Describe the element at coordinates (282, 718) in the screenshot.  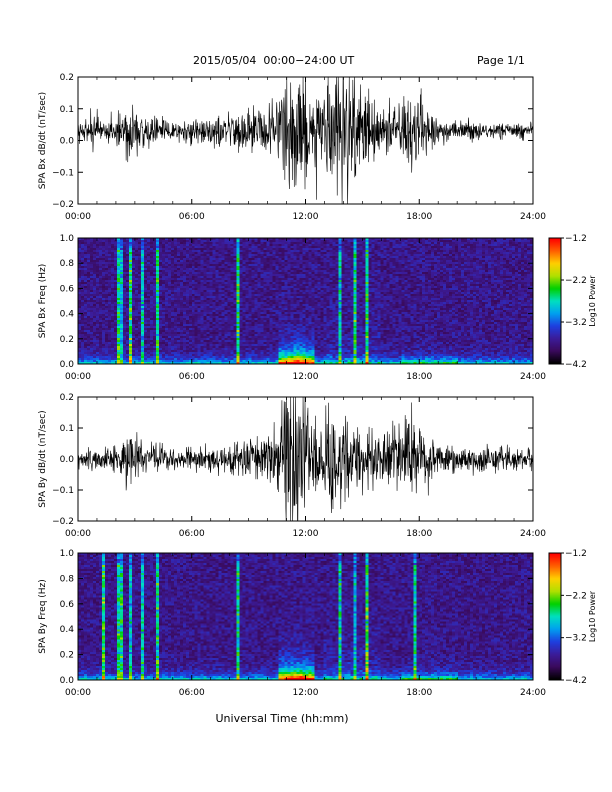
I see `x-axis-label: Universal Time (hh:mm)` at that location.